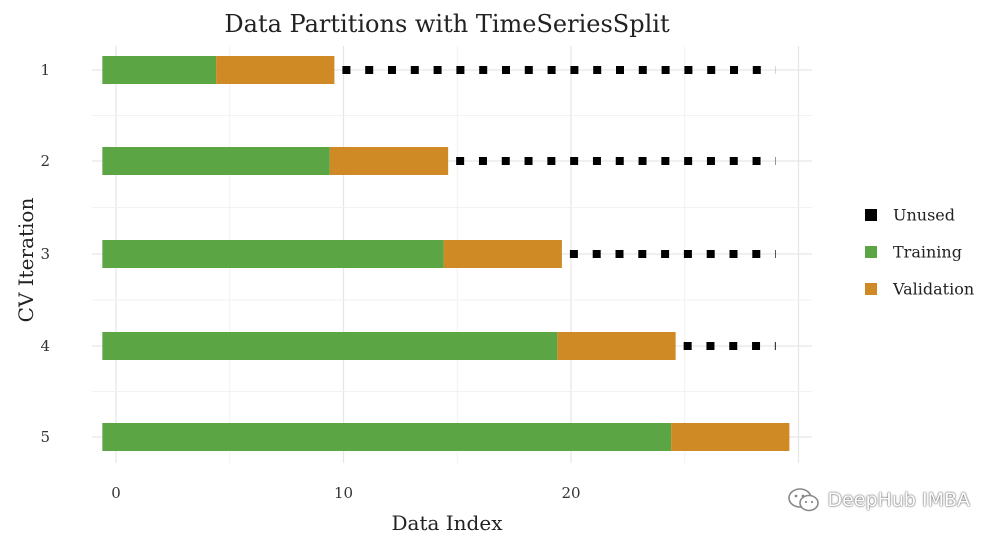 This screenshot has height=544, width=1000. What do you see at coordinates (448, 523) in the screenshot?
I see `x-axis-title: Data Index` at bounding box center [448, 523].